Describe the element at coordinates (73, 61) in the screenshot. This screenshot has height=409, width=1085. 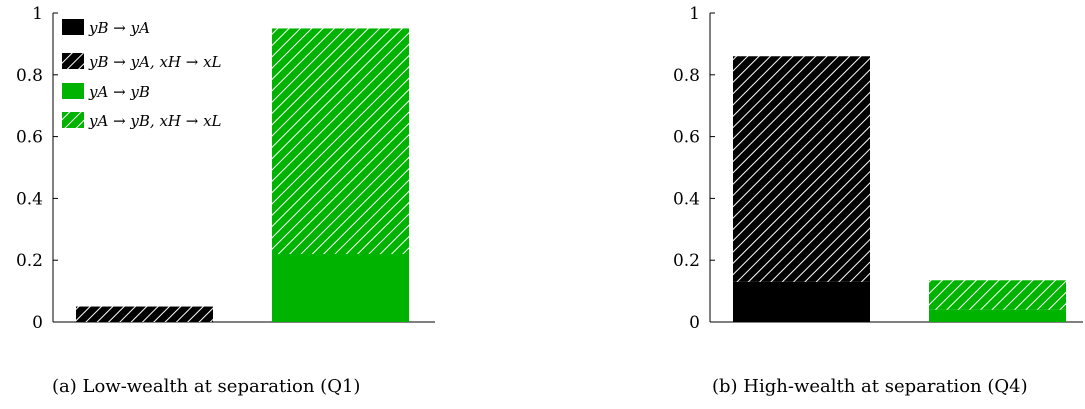
I see `legend-swatch-hatched-black` at that location.